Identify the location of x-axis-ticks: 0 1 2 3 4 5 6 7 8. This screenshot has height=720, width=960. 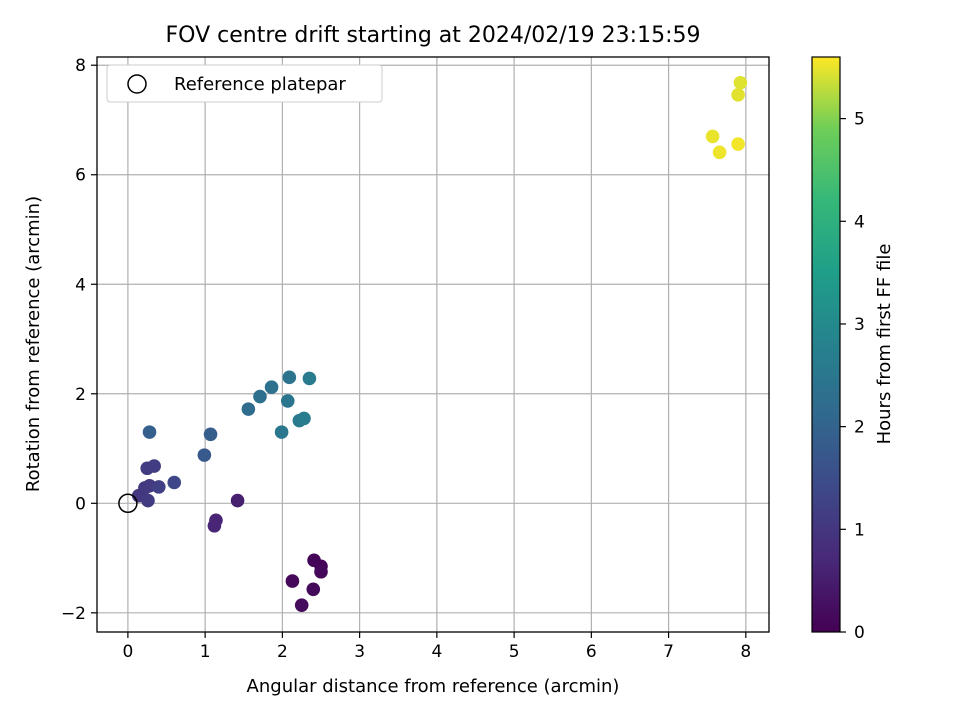
(436, 647).